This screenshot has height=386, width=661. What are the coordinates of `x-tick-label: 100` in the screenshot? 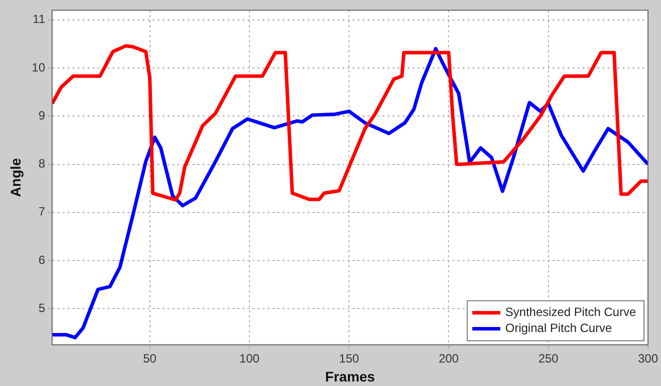 It's located at (249, 358).